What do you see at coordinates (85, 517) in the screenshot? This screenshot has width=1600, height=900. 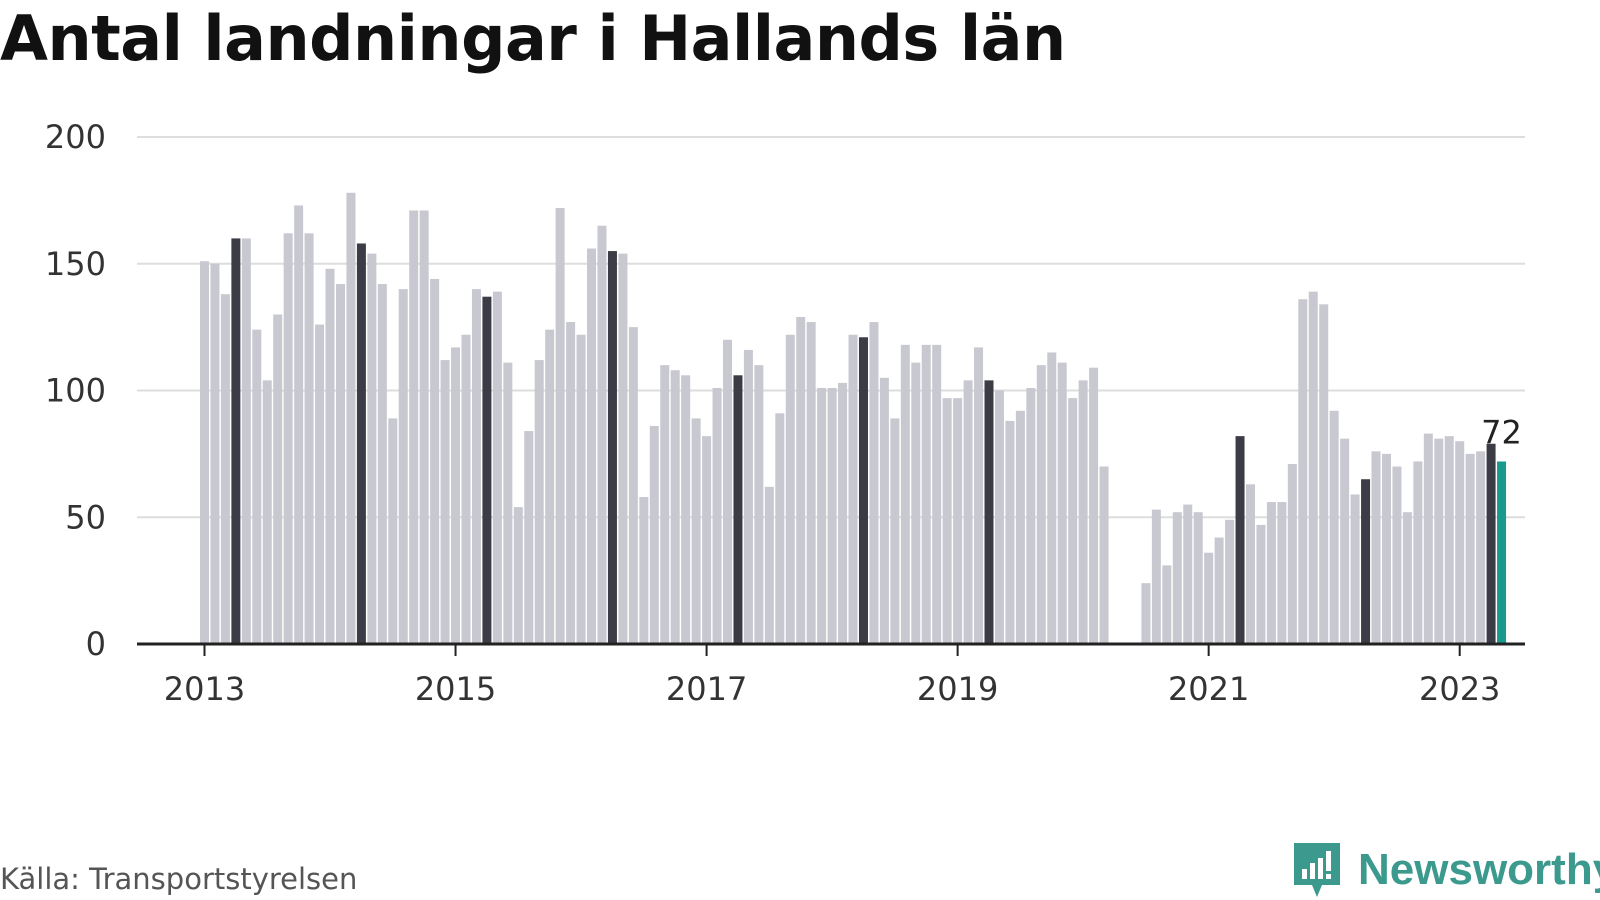 I see `y-tick-label: 50` at bounding box center [85, 517].